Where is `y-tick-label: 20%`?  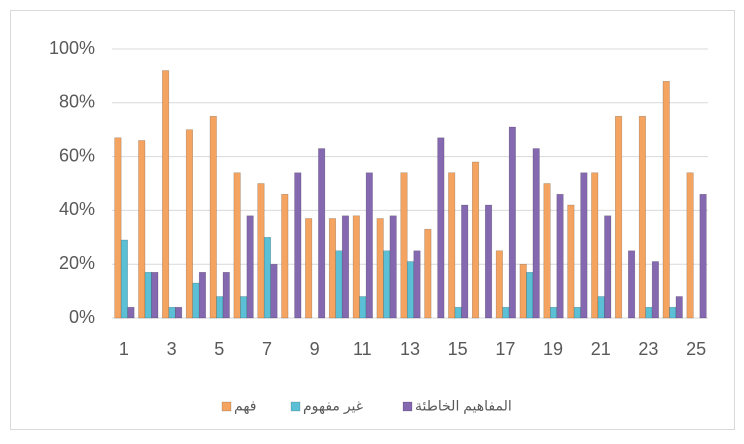
y-tick-label: 20% is located at coordinates (77, 263).